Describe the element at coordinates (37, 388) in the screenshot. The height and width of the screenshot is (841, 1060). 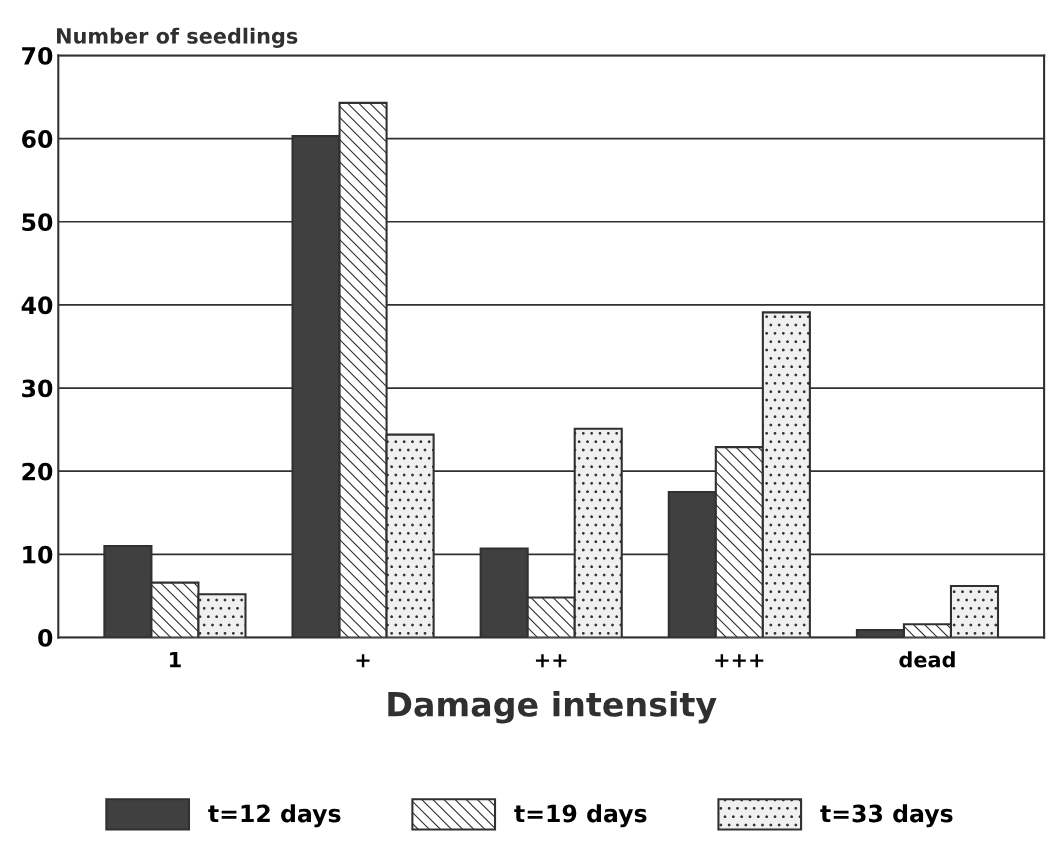
I see `y-tick-label: 30` at that location.